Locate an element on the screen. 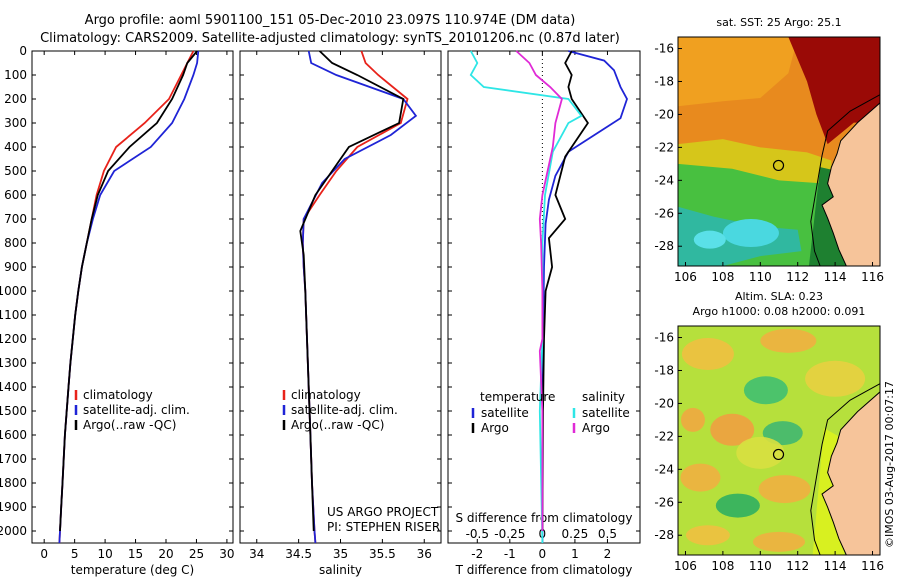  sst-xtick-label: 112 is located at coordinates (797, 277).